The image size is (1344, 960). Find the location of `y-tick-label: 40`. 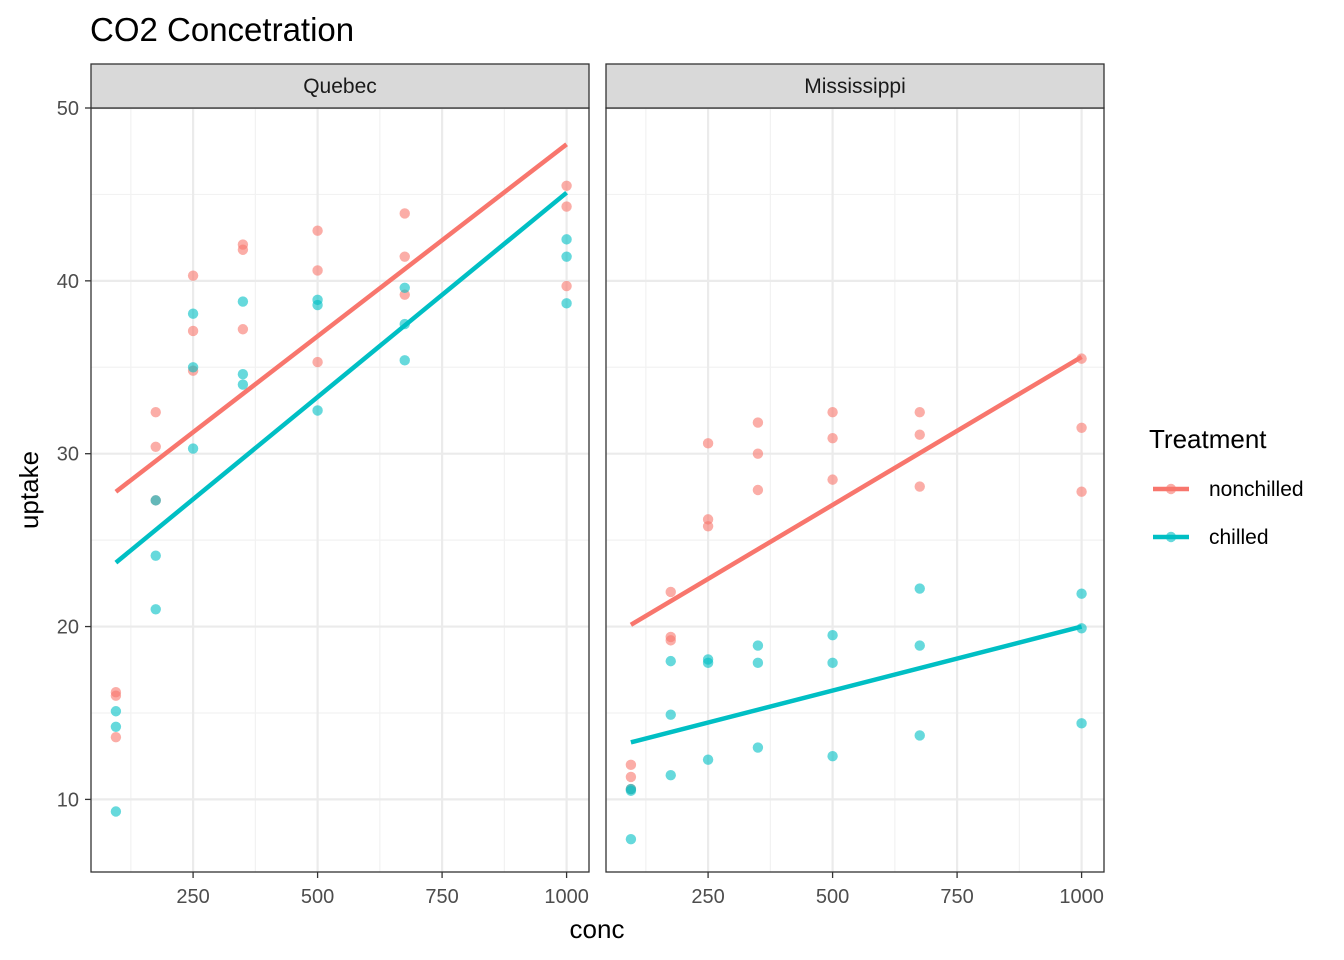

y-tick-label: 40 is located at coordinates (68, 282).